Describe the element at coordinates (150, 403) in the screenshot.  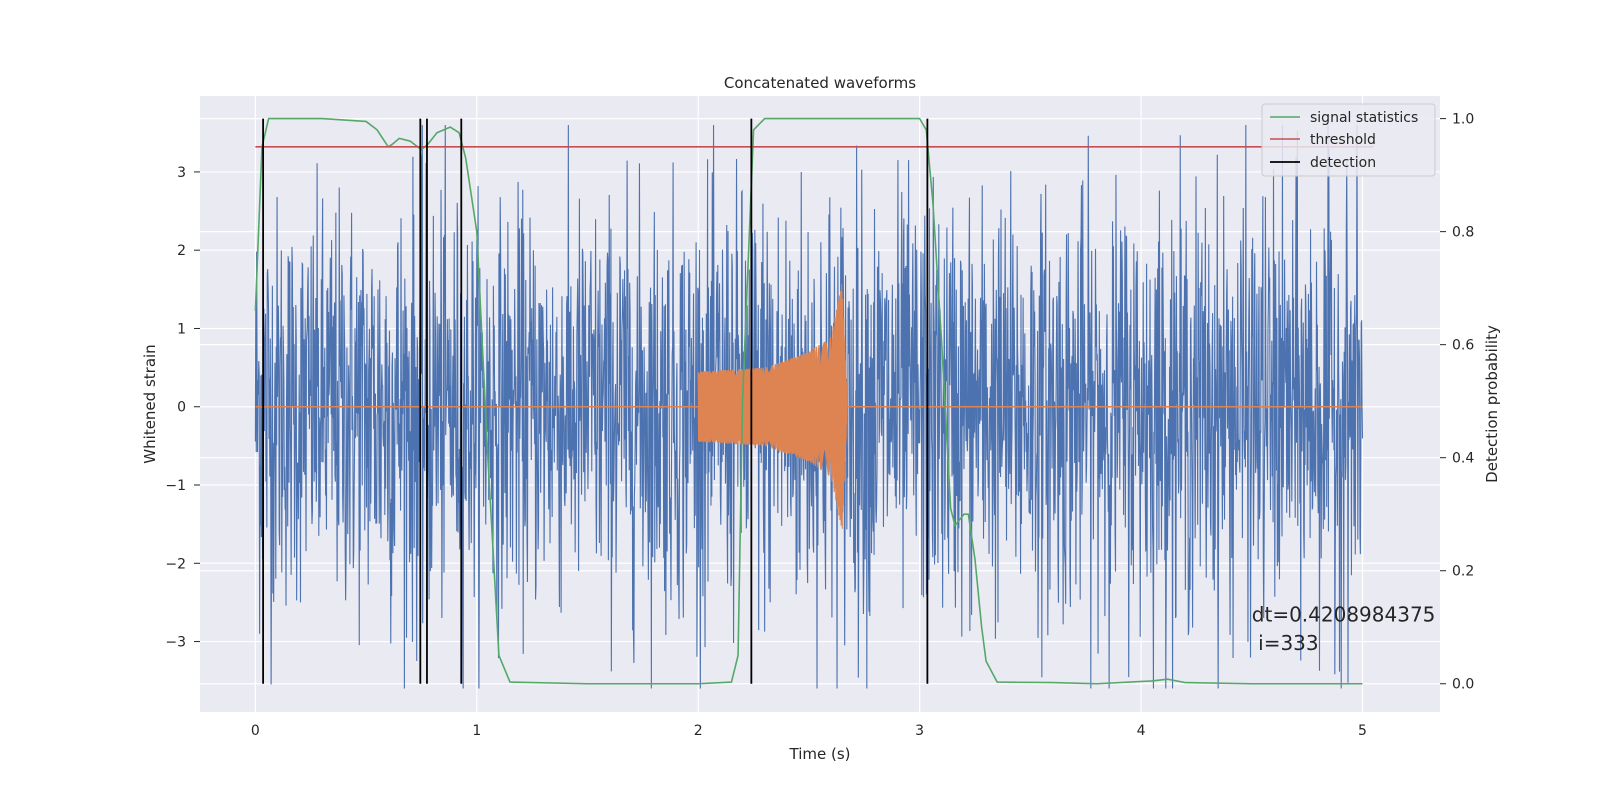
I see `y-axis-label: Whitened strain` at that location.